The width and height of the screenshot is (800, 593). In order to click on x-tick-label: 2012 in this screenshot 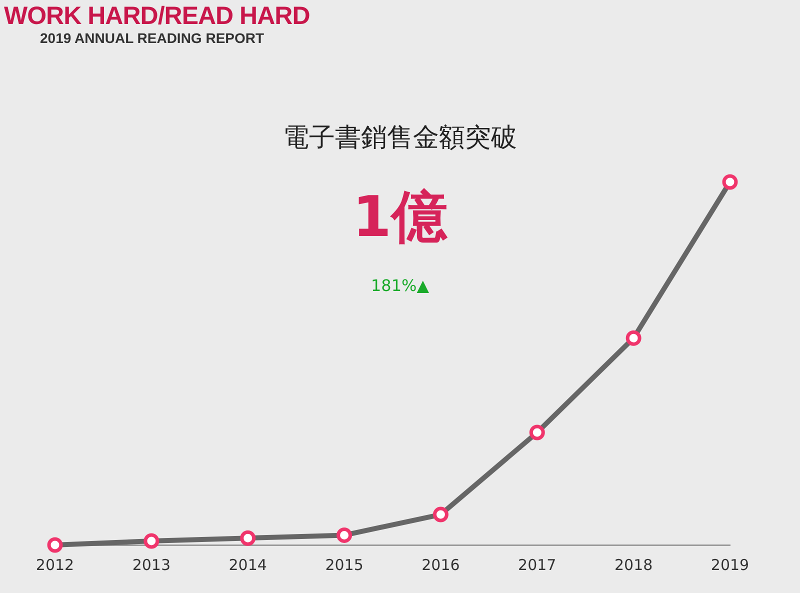, I will do `click(55, 565)`.